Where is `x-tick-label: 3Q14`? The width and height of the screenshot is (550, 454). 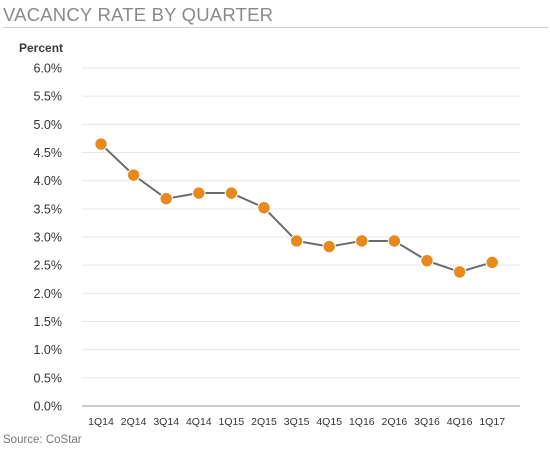
x-tick-label: 3Q14 is located at coordinates (166, 422).